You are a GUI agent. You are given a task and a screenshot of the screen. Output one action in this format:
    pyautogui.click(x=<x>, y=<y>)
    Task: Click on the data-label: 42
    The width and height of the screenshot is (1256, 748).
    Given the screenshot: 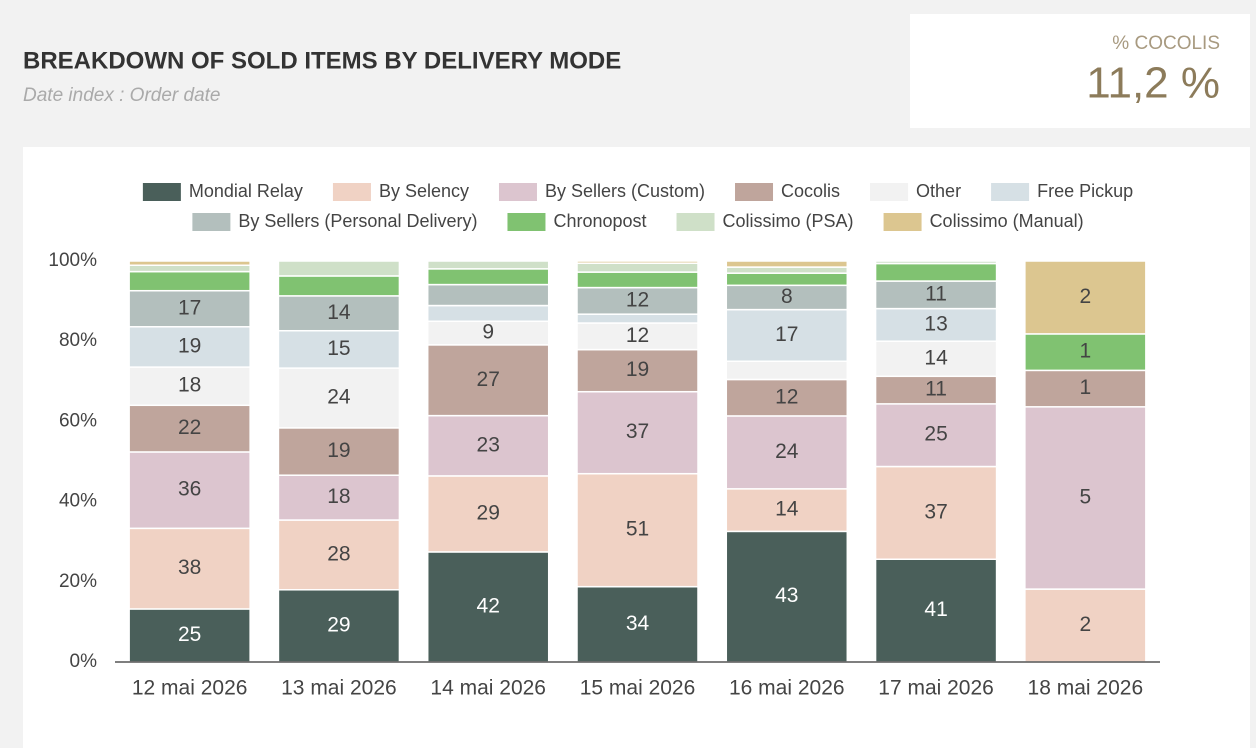 What is the action you would take?
    pyautogui.click(x=488, y=606)
    